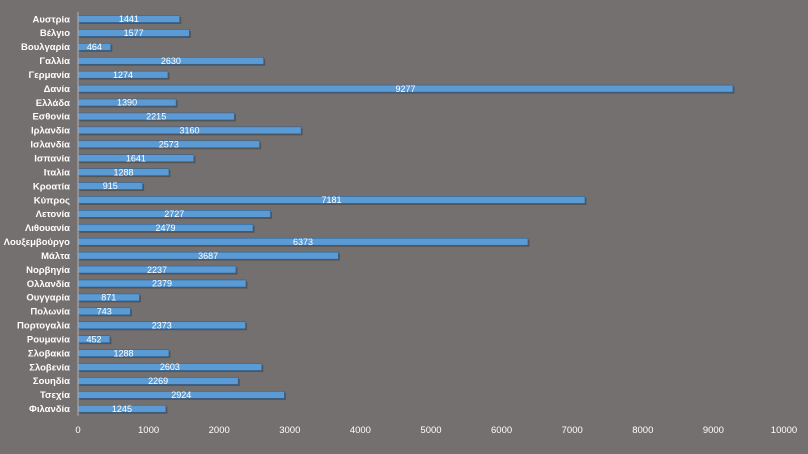 Image resolution: width=808 pixels, height=454 pixels. Describe the element at coordinates (110, 186) in the screenshot. I see `value-label: 915` at that location.